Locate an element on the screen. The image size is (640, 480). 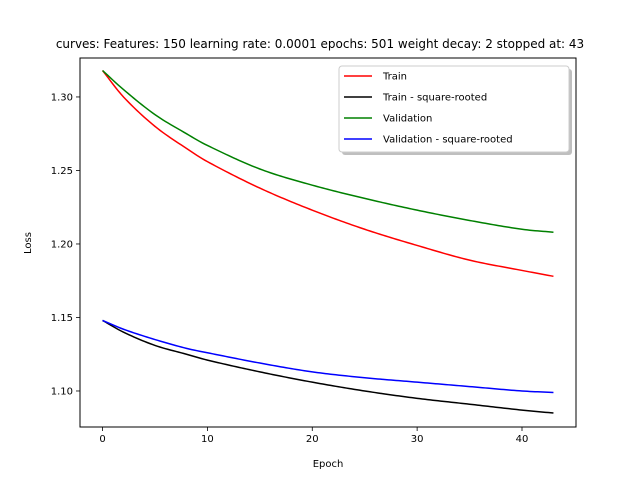
y-tick-label: 1.15 is located at coordinates (62, 318).